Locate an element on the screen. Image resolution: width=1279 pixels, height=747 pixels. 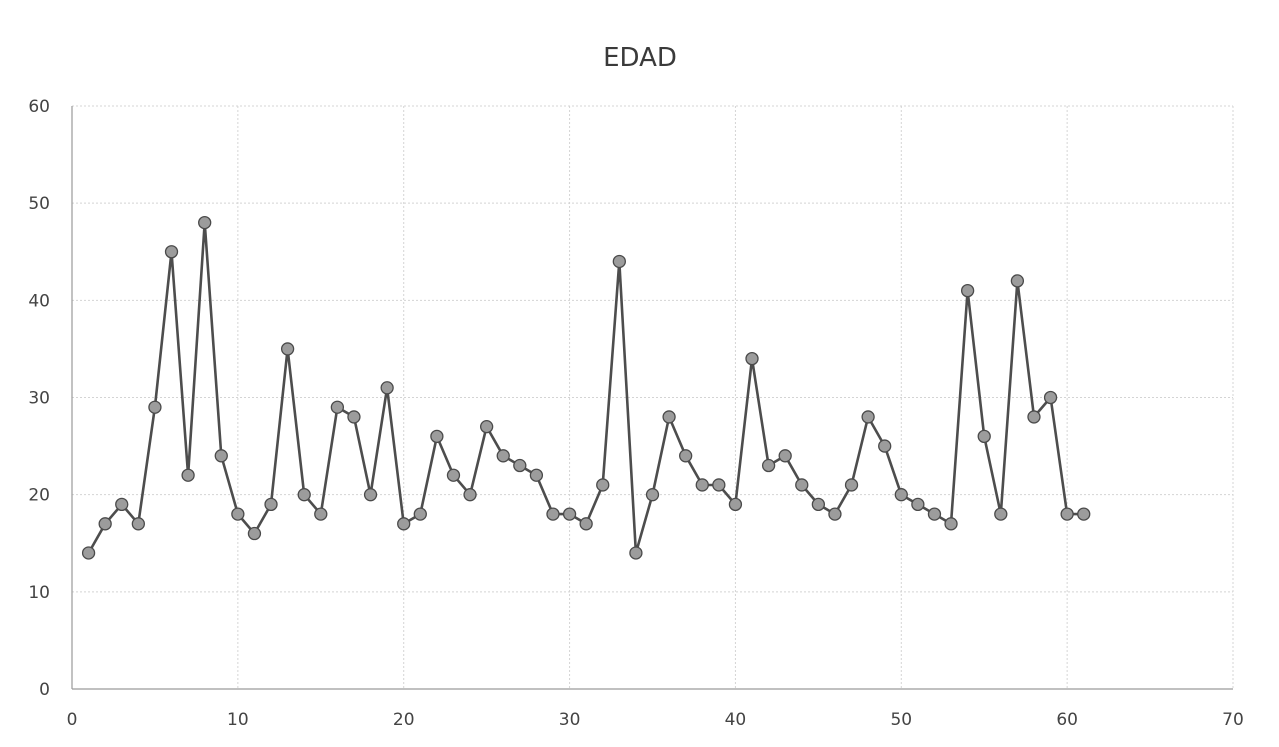
y-tick-labels: 0 10 20 30 40 50 60 is located at coordinates (39, 398).